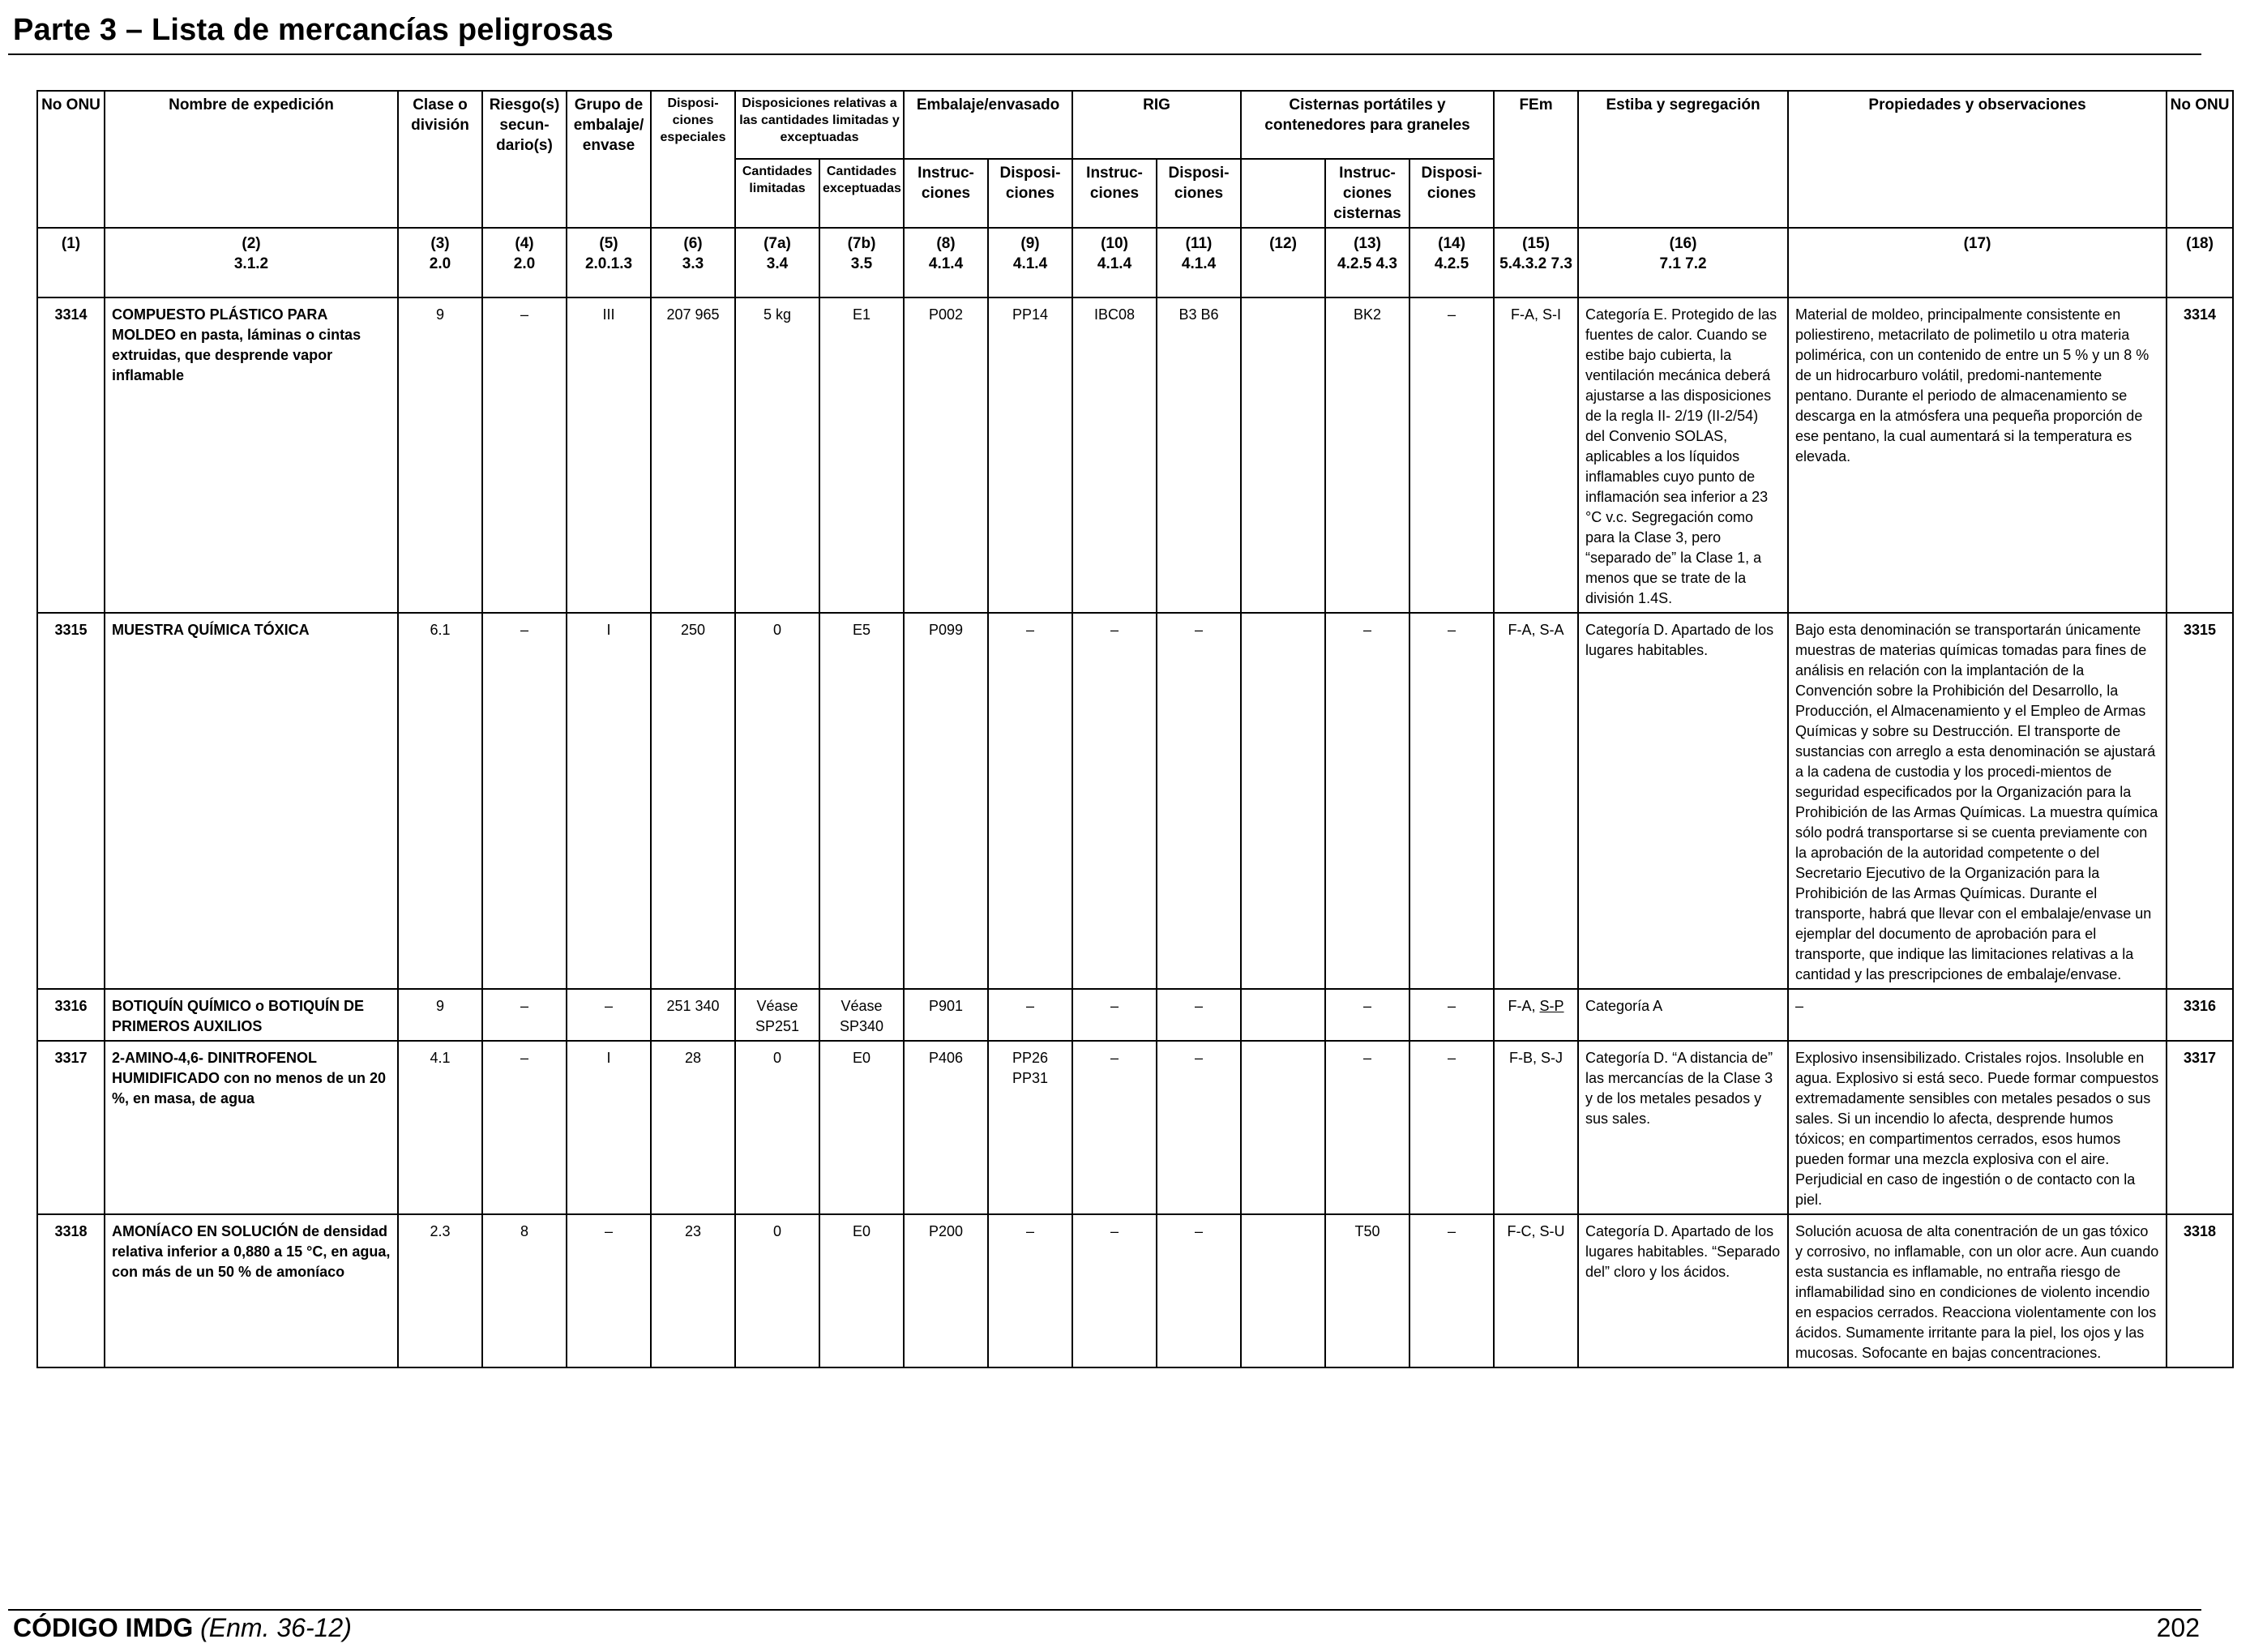 The width and height of the screenshot is (2250, 1652). Describe the element at coordinates (2200, 1015) in the screenshot. I see `un-number-end-cell: 3316` at that location.